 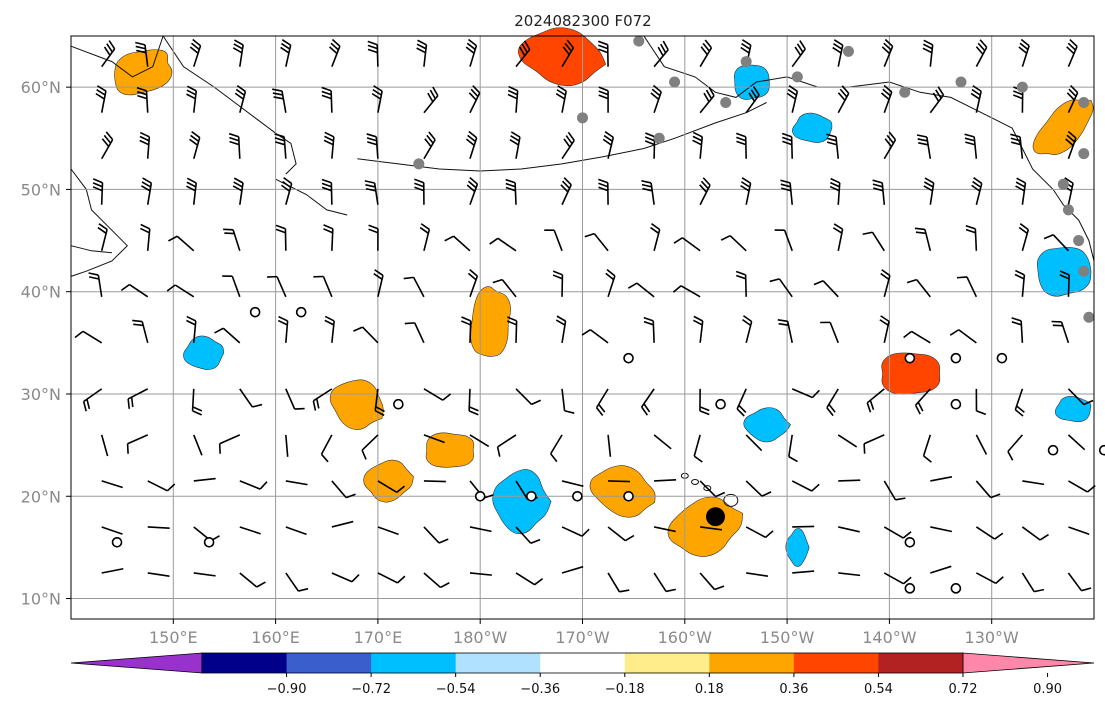 What do you see at coordinates (41, 87) in the screenshot?
I see `y-tick-label: 60°N` at bounding box center [41, 87].